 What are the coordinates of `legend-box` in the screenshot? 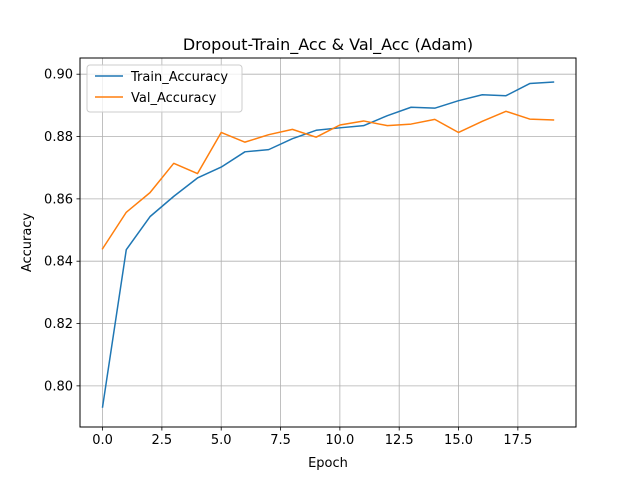 It's located at (164, 88).